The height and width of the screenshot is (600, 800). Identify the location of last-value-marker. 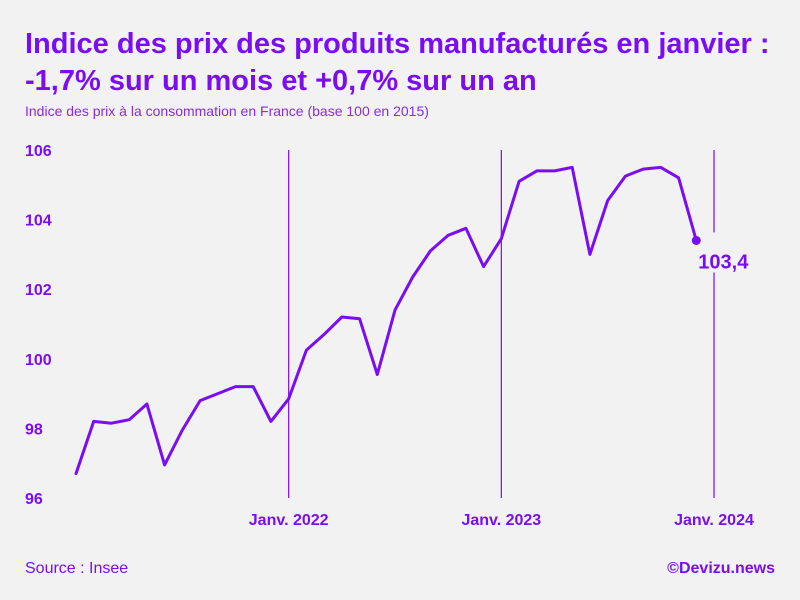
(696, 240).